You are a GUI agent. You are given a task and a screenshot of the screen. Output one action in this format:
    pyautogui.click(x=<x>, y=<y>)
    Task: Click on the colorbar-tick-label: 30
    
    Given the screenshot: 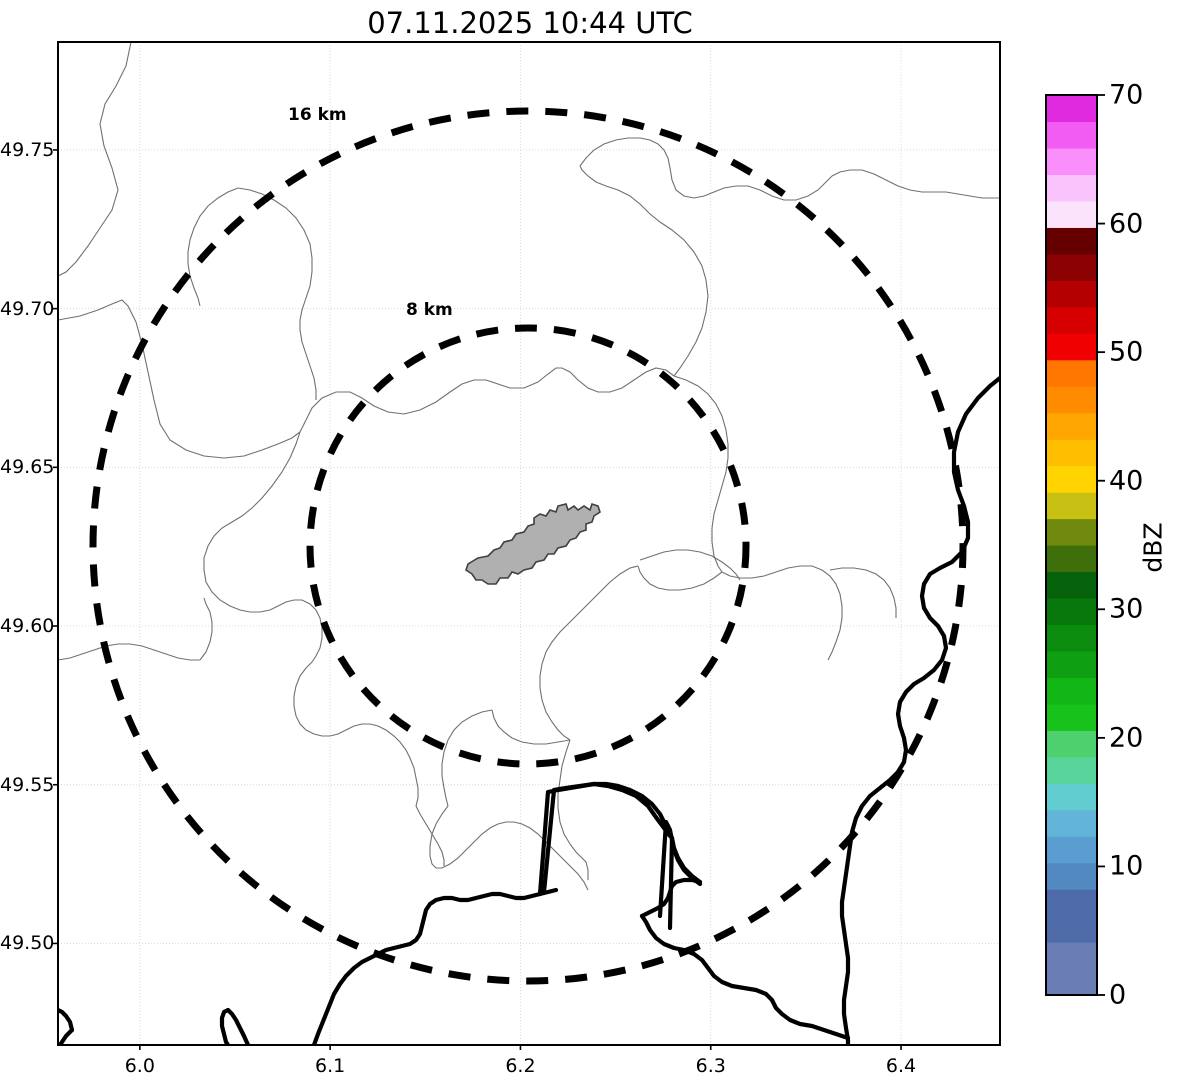 What is the action you would take?
    pyautogui.click(x=1126, y=609)
    